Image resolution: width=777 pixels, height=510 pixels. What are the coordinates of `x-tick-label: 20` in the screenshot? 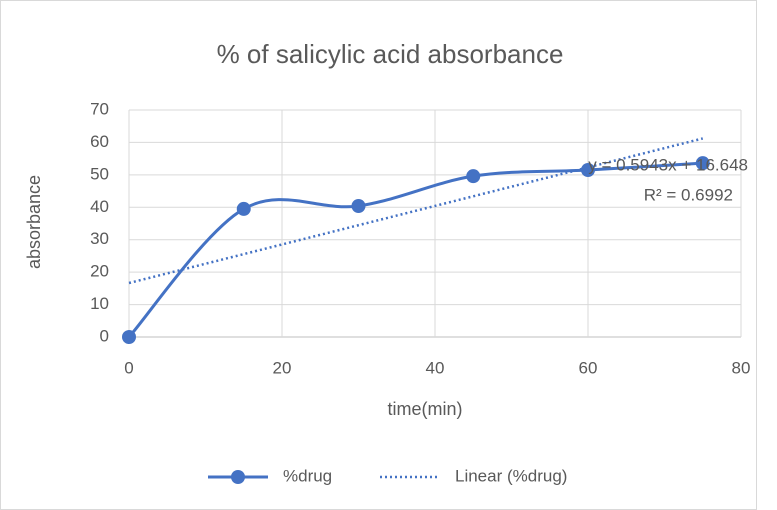 It's located at (282, 367).